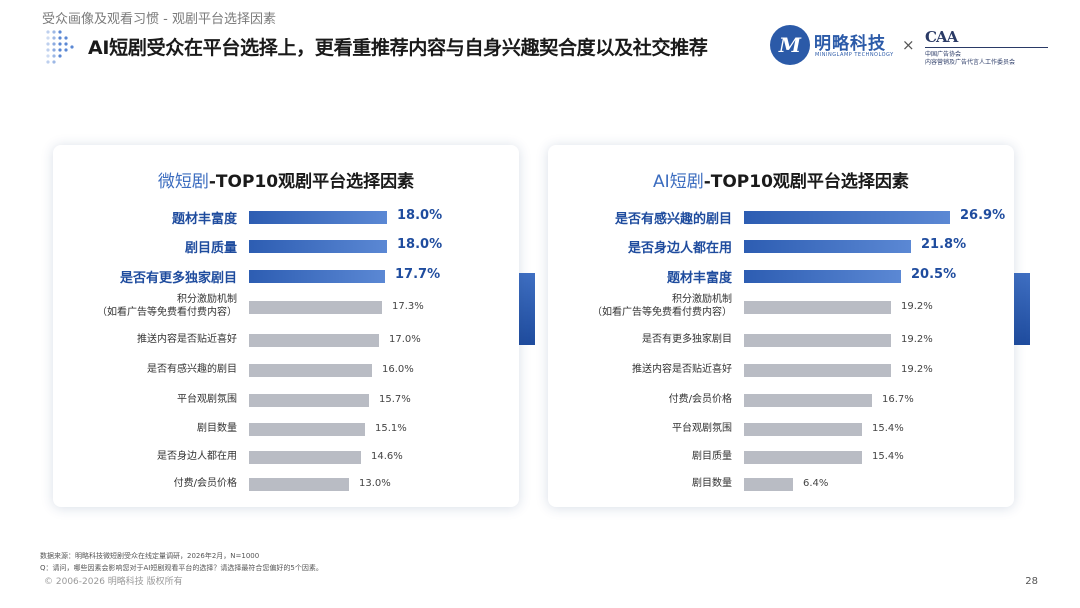  I want to click on accent-bar-left, so click(527, 309).